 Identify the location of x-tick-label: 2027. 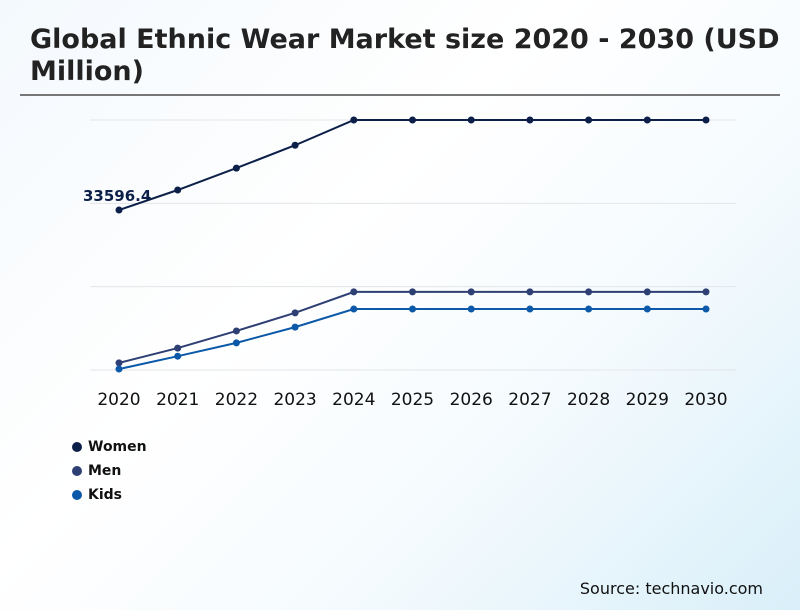
(529, 400).